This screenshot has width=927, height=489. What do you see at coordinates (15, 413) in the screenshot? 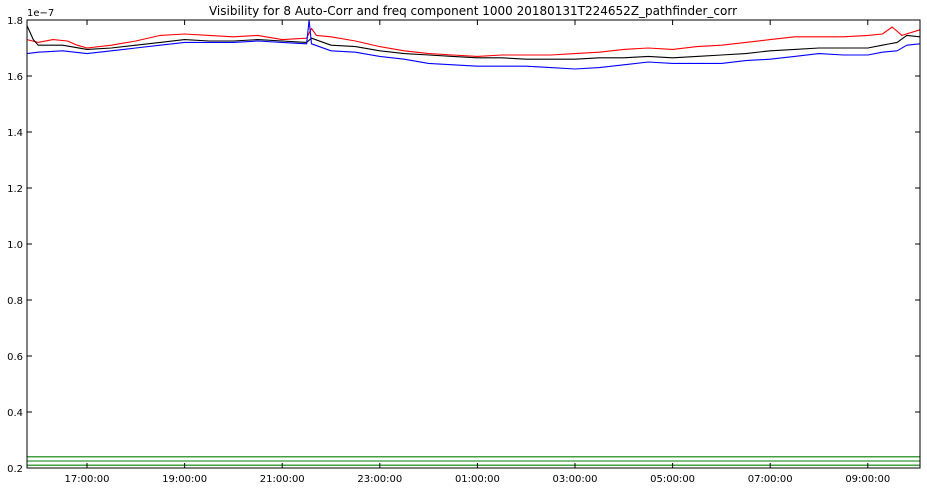
I see `y-tick-label: 0.4` at bounding box center [15, 413].